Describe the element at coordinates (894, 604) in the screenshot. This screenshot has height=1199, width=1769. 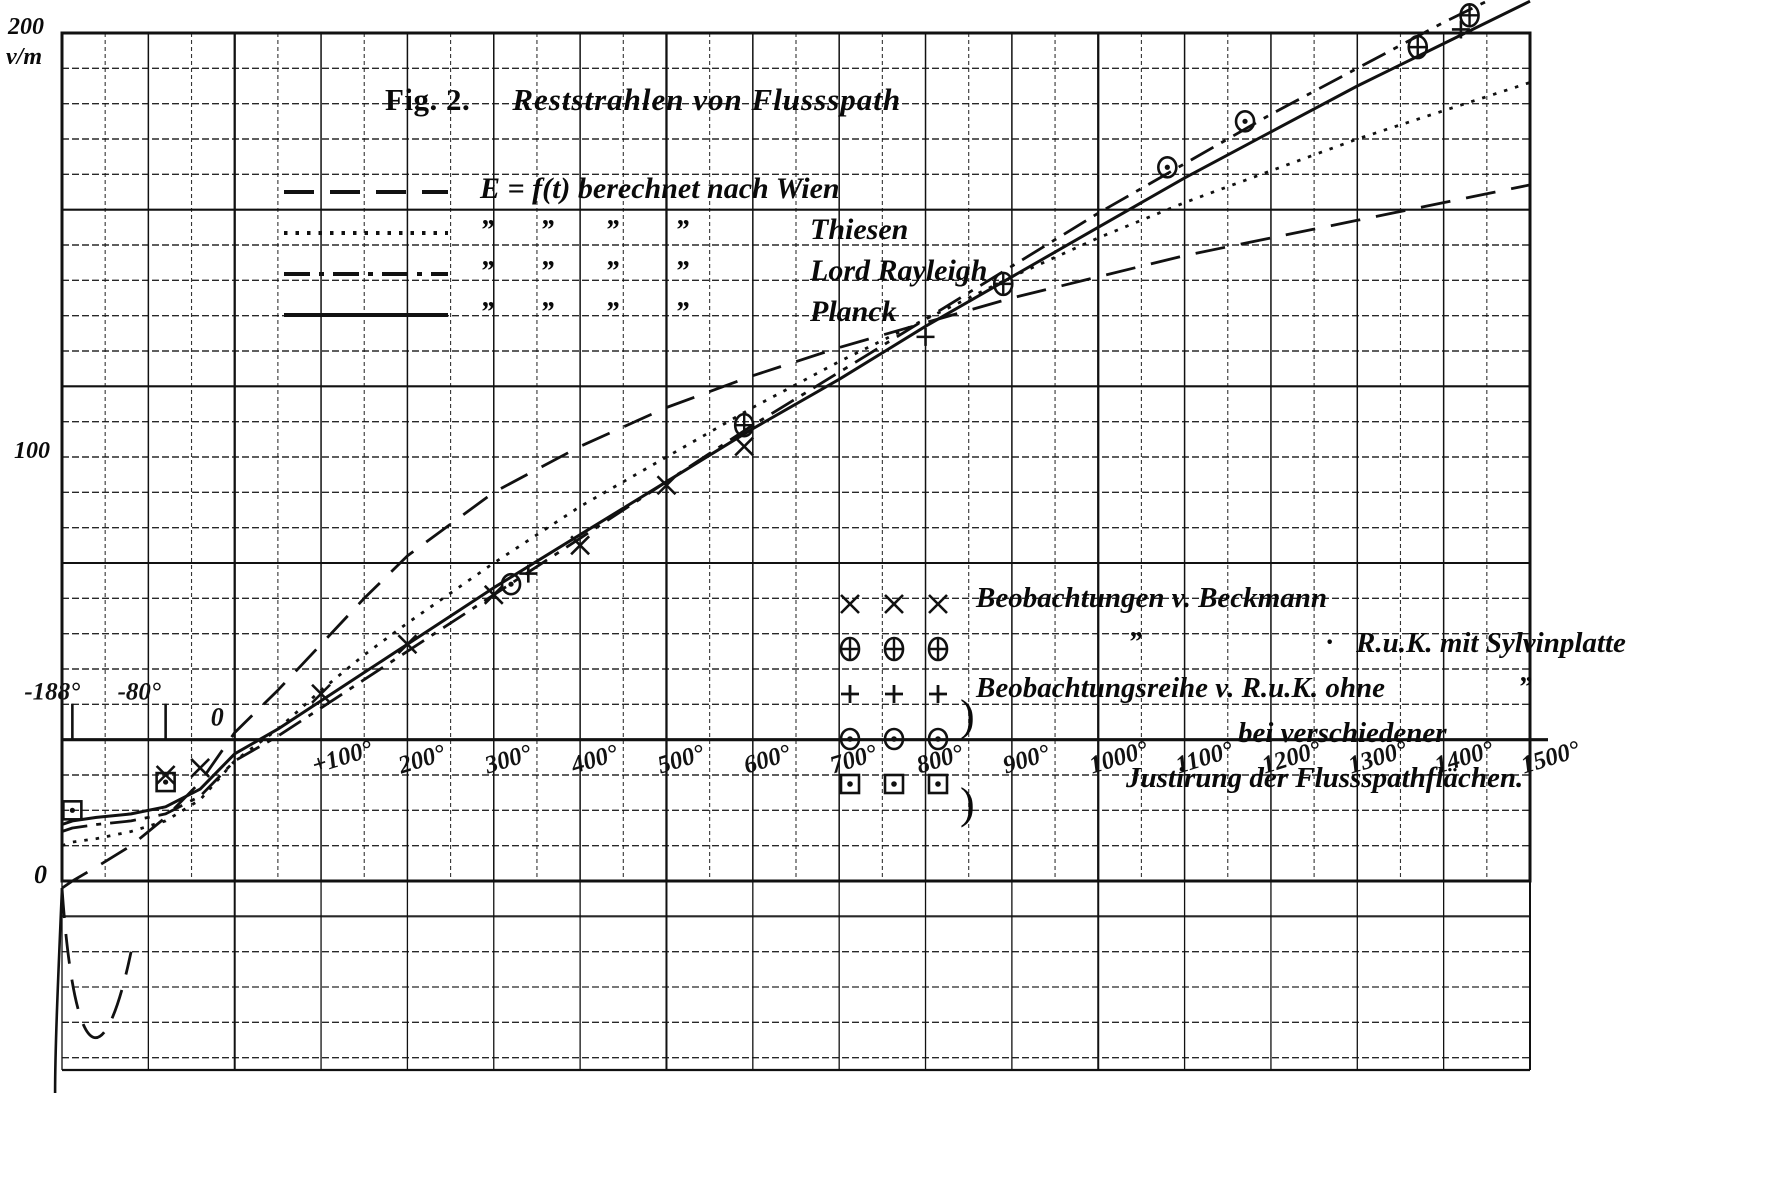
I see `cross-marker` at that location.